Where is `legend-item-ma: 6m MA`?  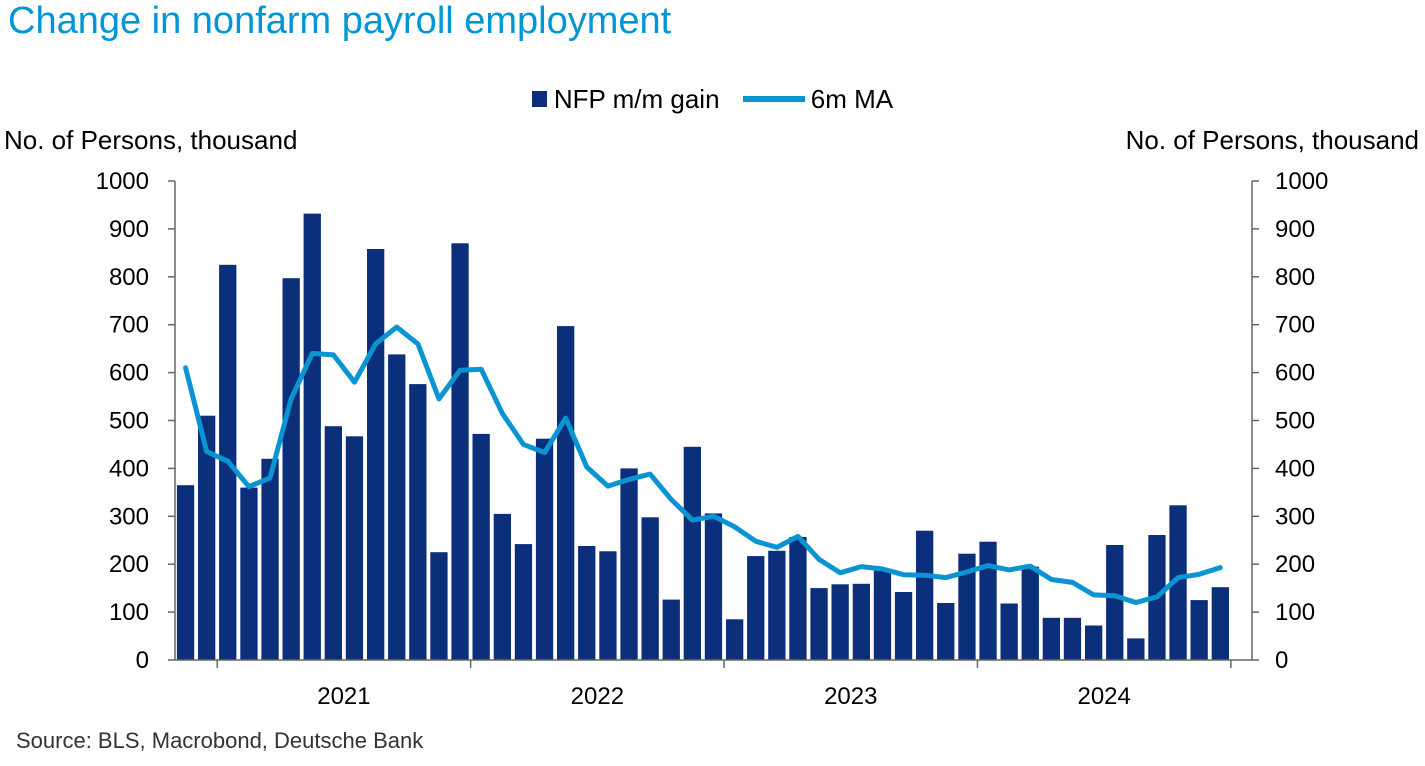 legend-item-ma: 6m MA is located at coordinates (818, 99).